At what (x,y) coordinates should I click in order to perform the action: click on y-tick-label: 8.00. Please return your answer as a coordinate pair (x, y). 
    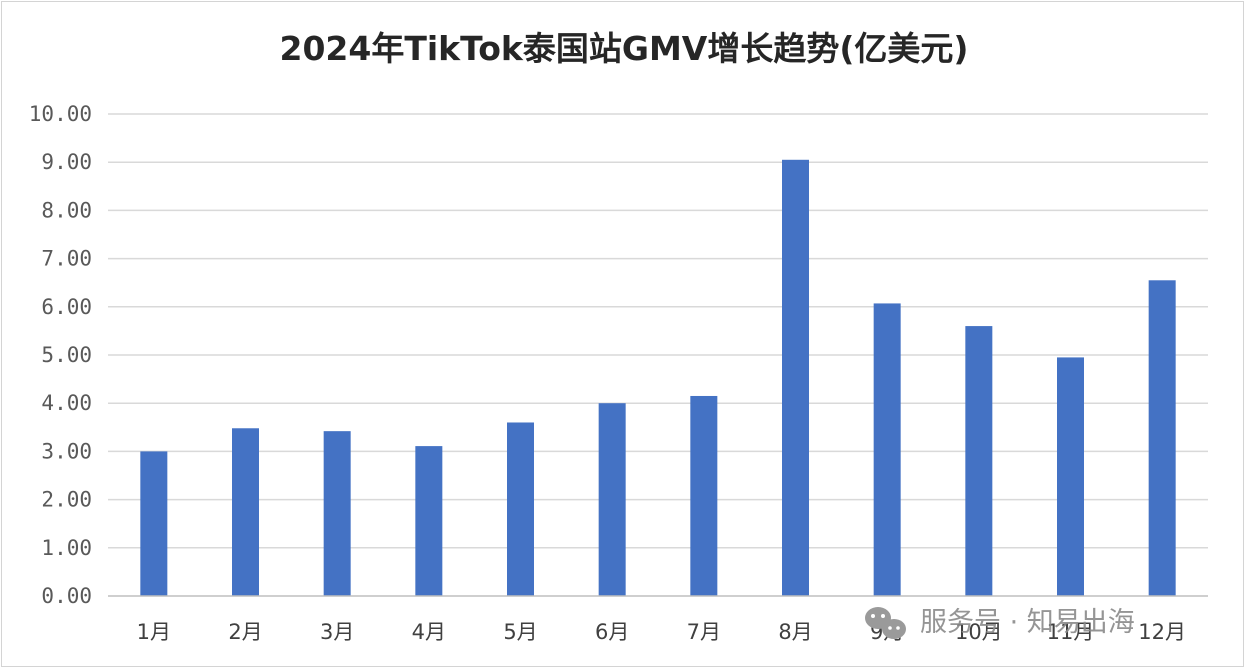
    Looking at the image, I should click on (66, 210).